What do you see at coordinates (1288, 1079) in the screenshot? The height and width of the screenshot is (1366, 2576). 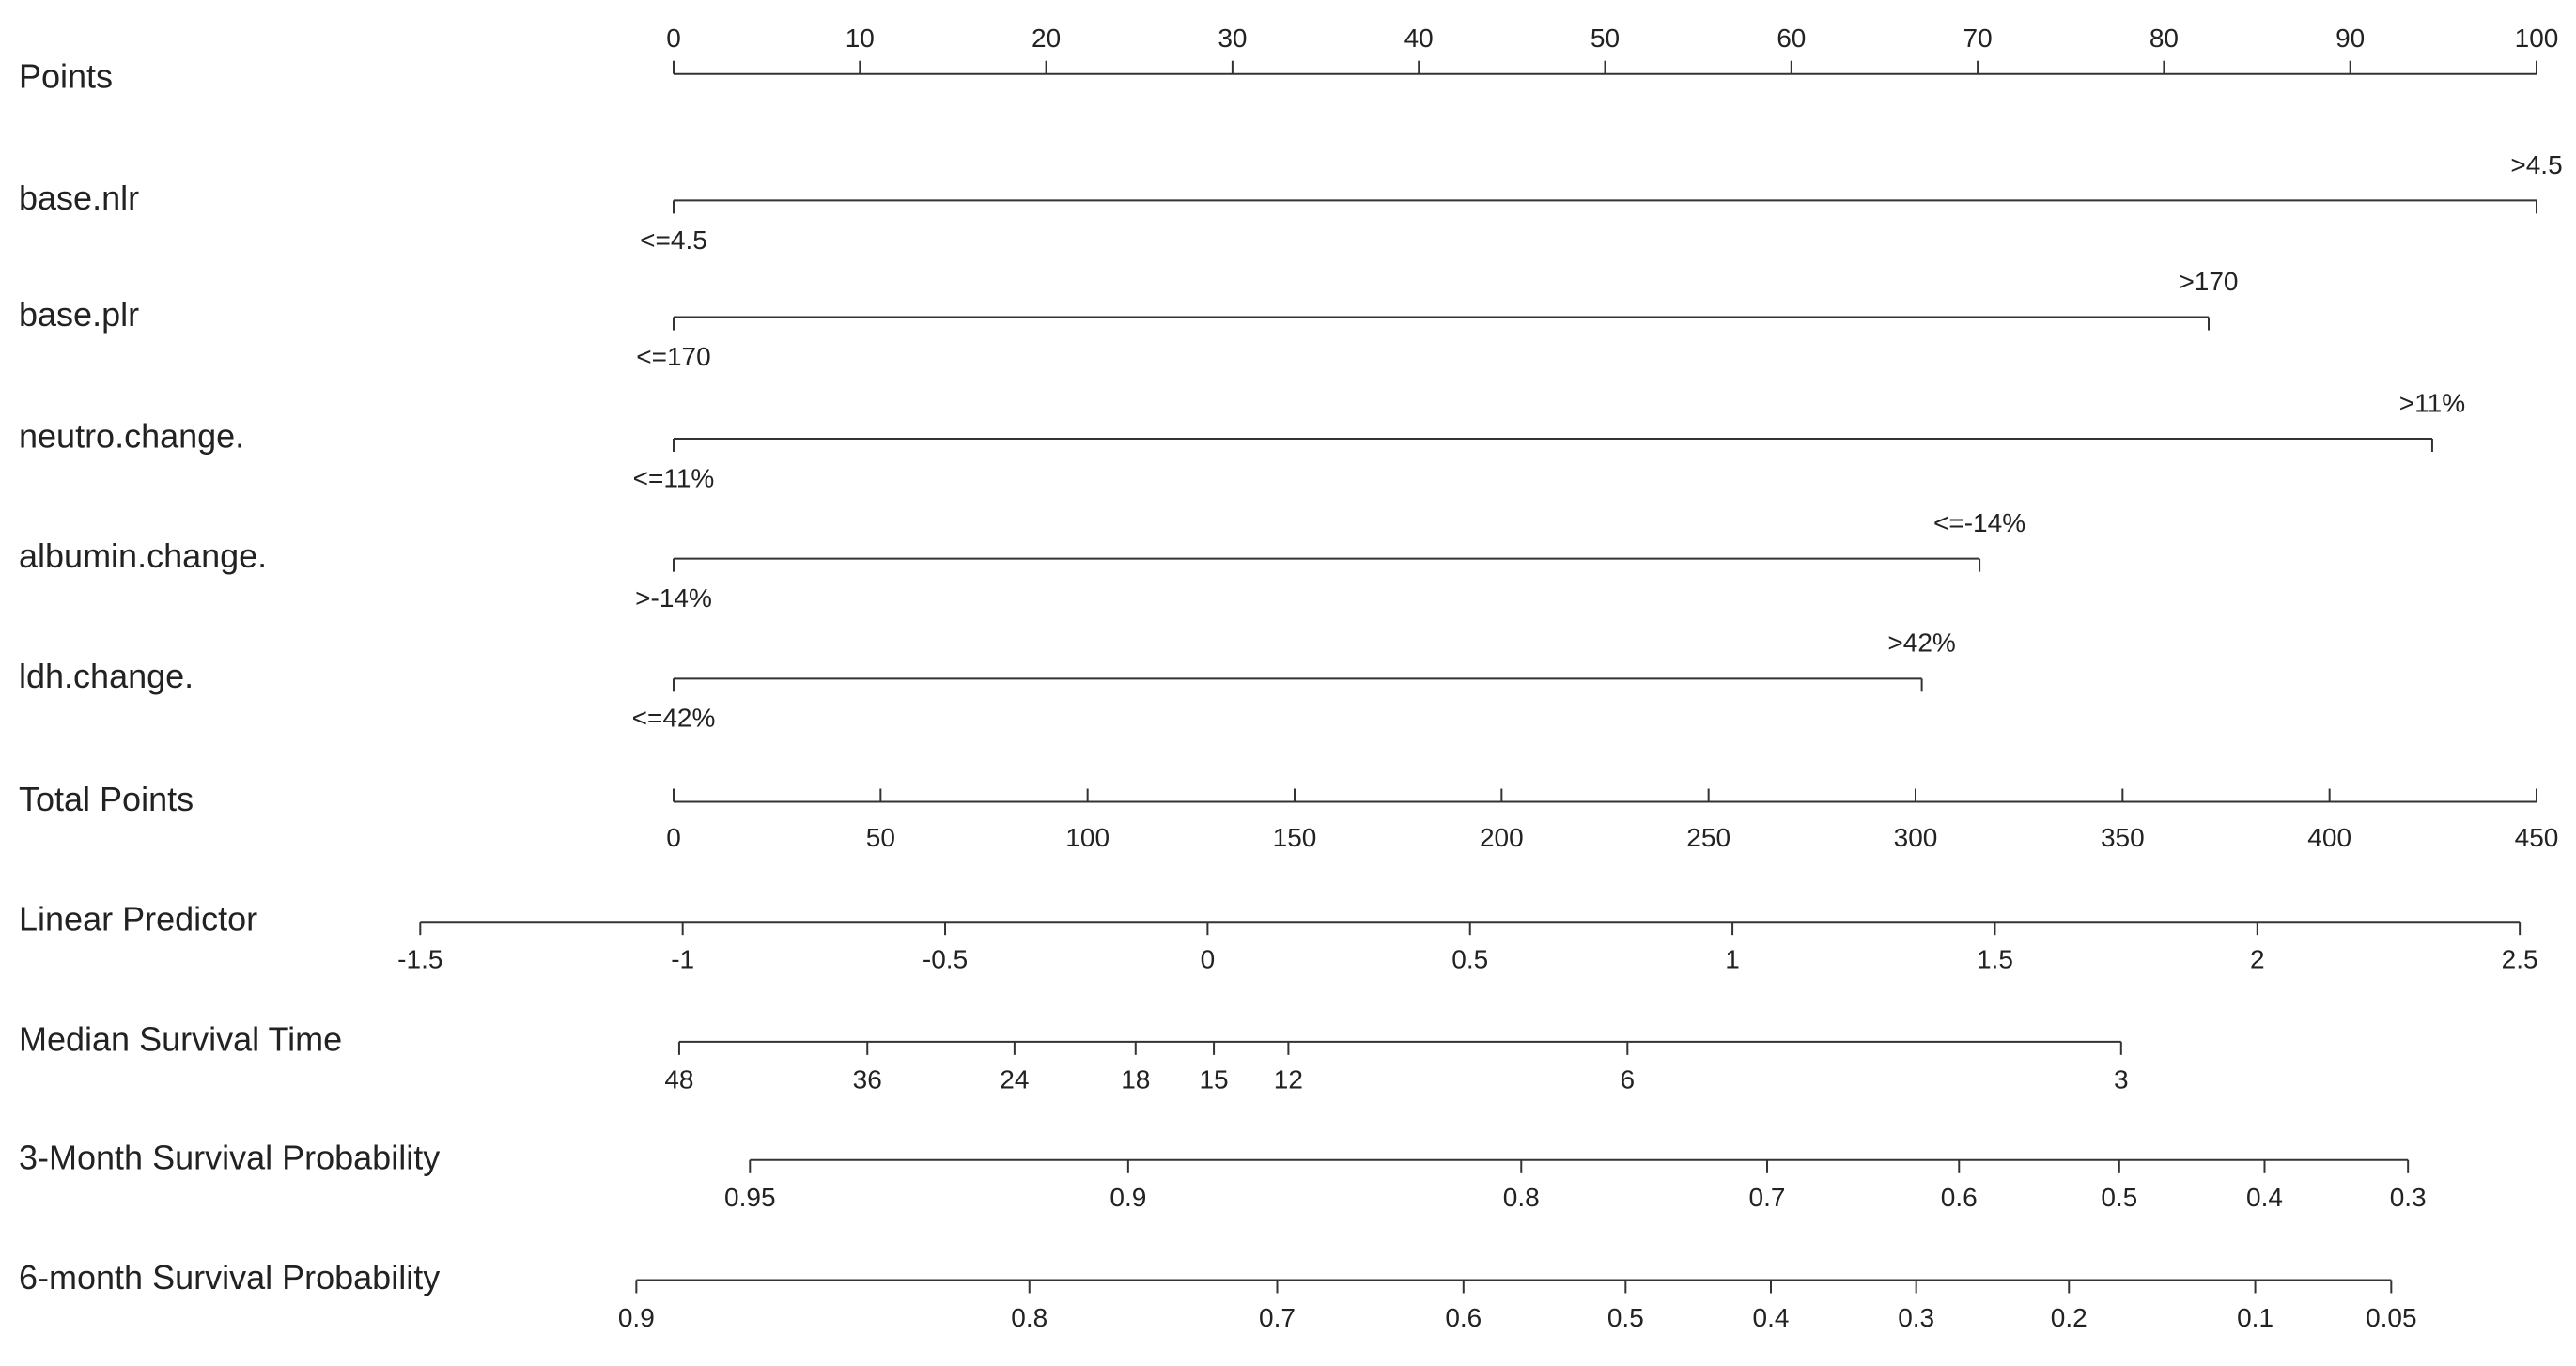 I see `outcome-tick-label: 12` at bounding box center [1288, 1079].